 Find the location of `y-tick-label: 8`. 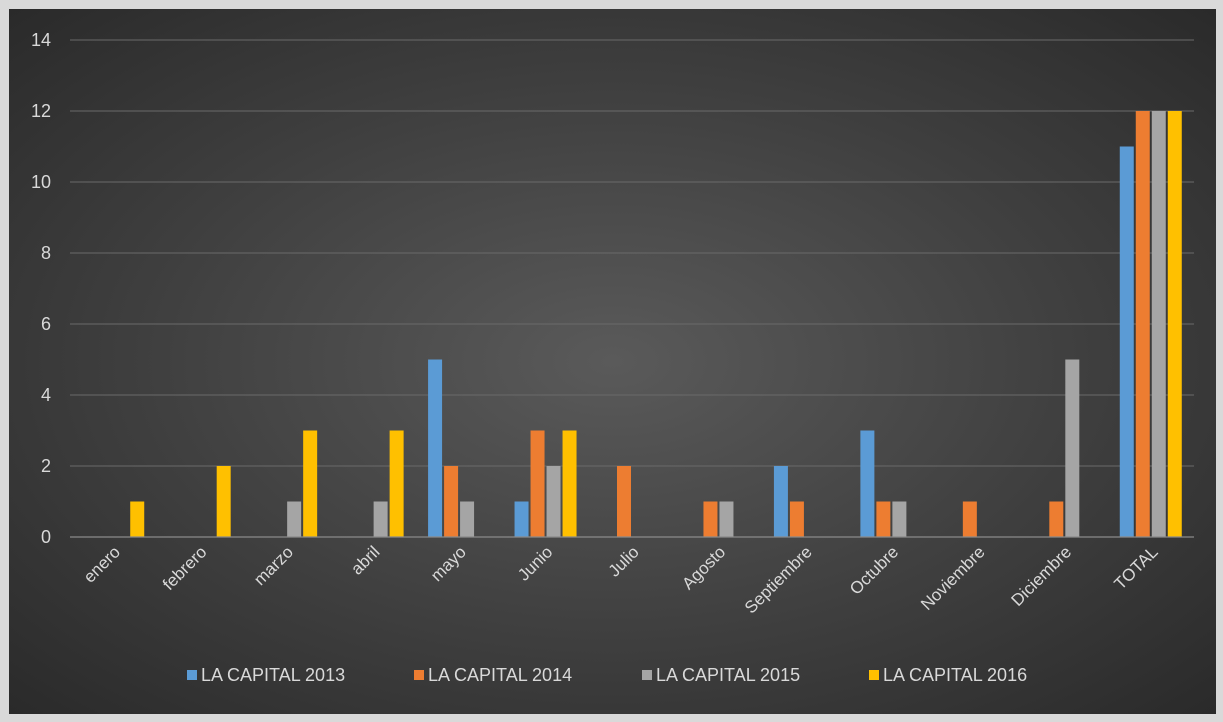

y-tick-label: 8 is located at coordinates (46, 253).